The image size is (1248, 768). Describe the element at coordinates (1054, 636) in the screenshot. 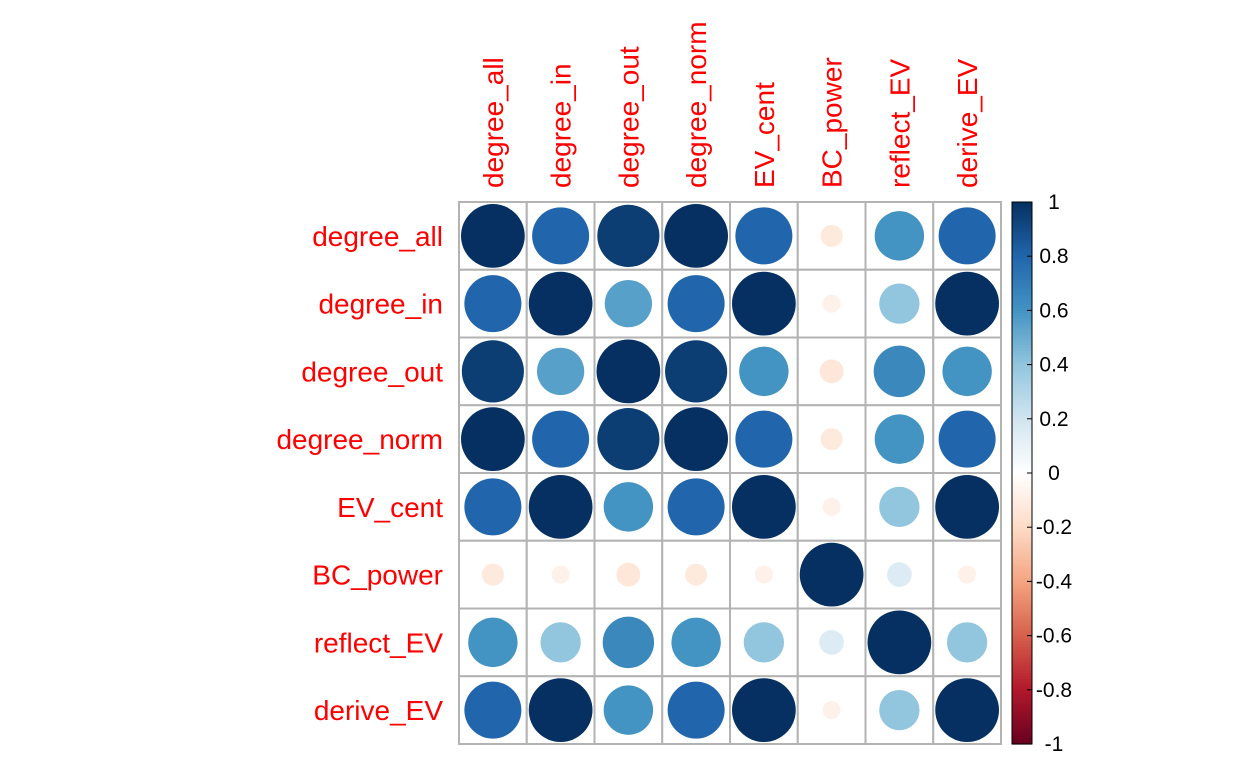

I see `legend-tick-label: -0.6` at that location.